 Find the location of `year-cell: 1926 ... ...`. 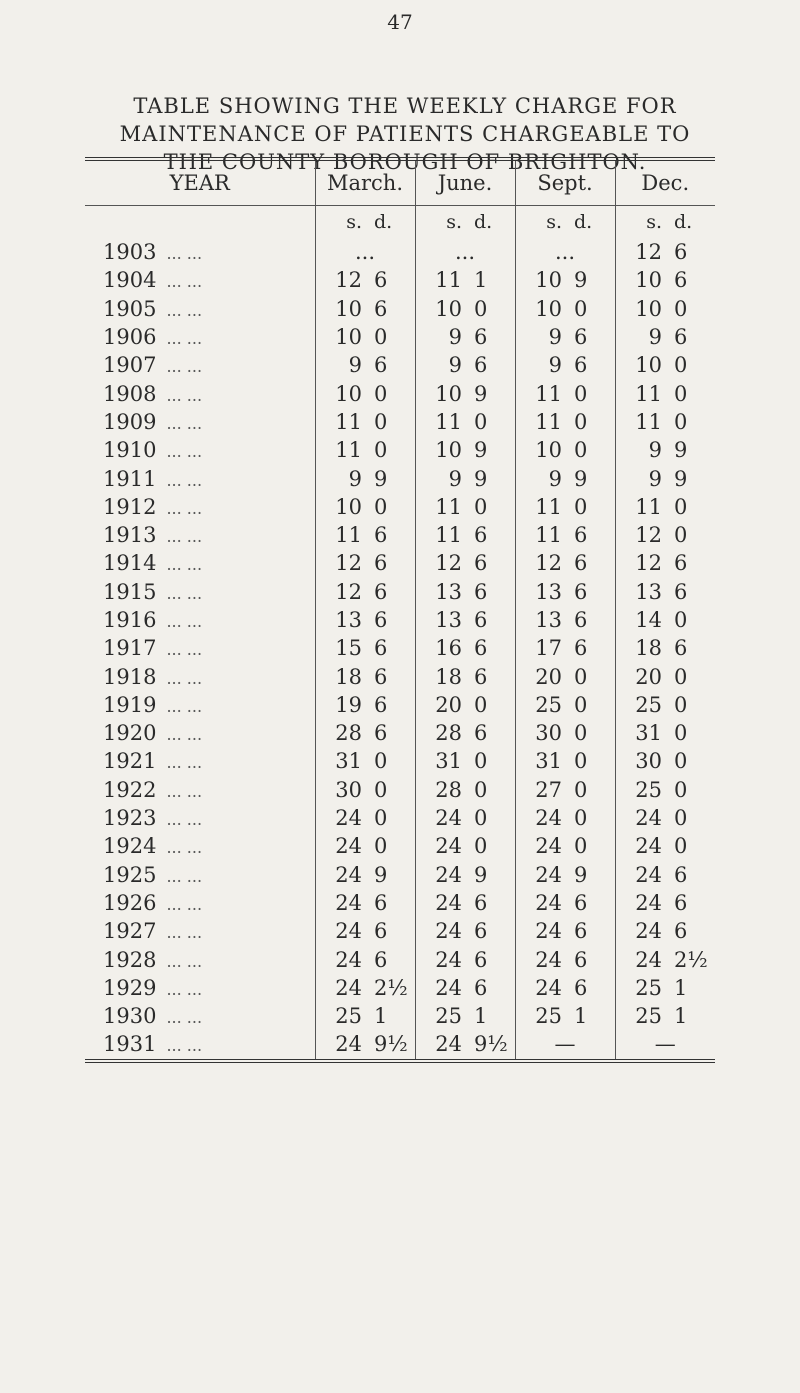

year-cell: 1926 ... ... is located at coordinates (200, 903).